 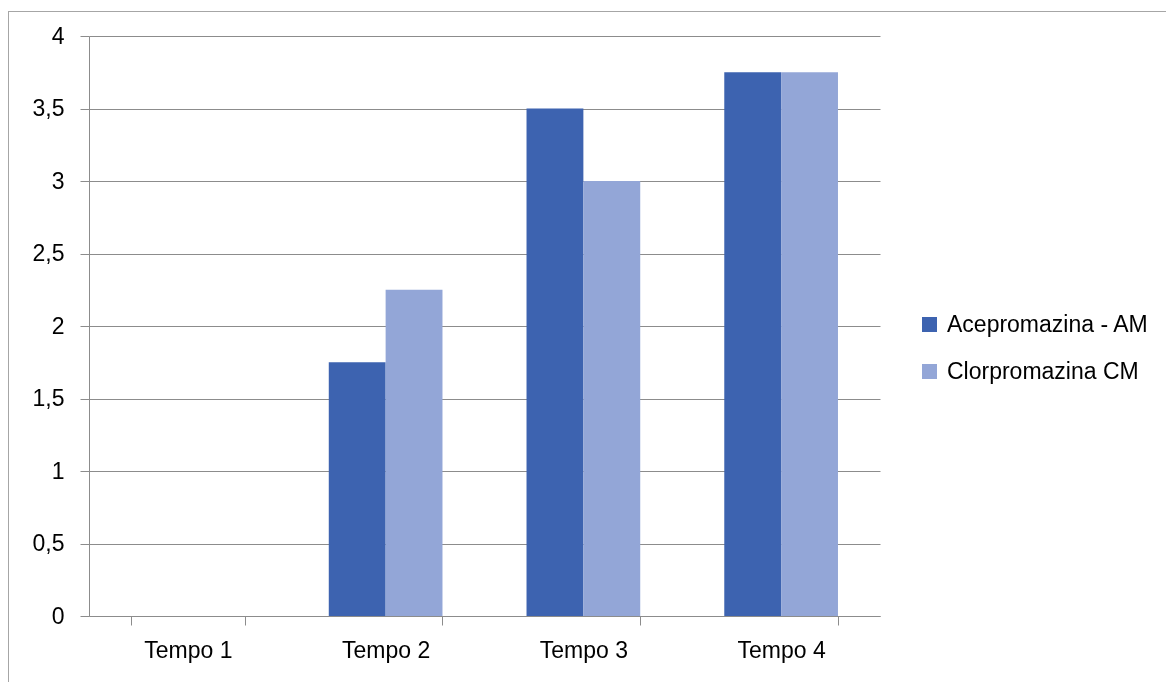 I want to click on legend-label: Acepromazina - AM, so click(x=1047, y=323).